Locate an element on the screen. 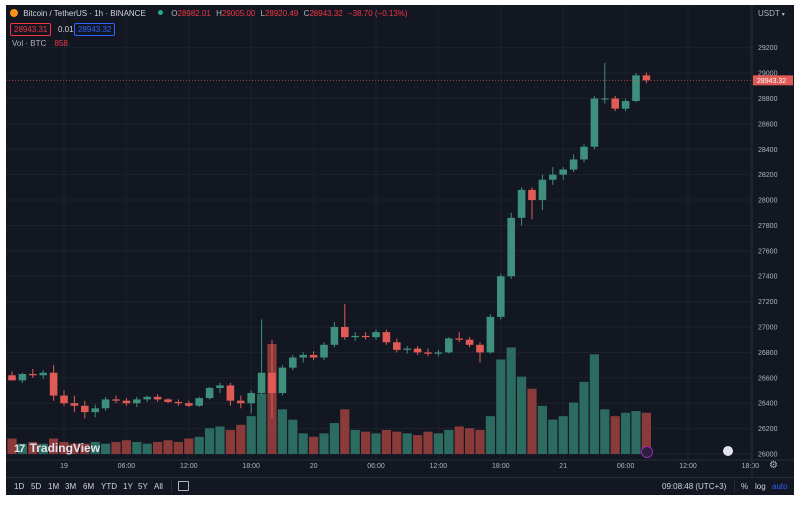  chevron-down-icon: ▾ is located at coordinates (783, 15).